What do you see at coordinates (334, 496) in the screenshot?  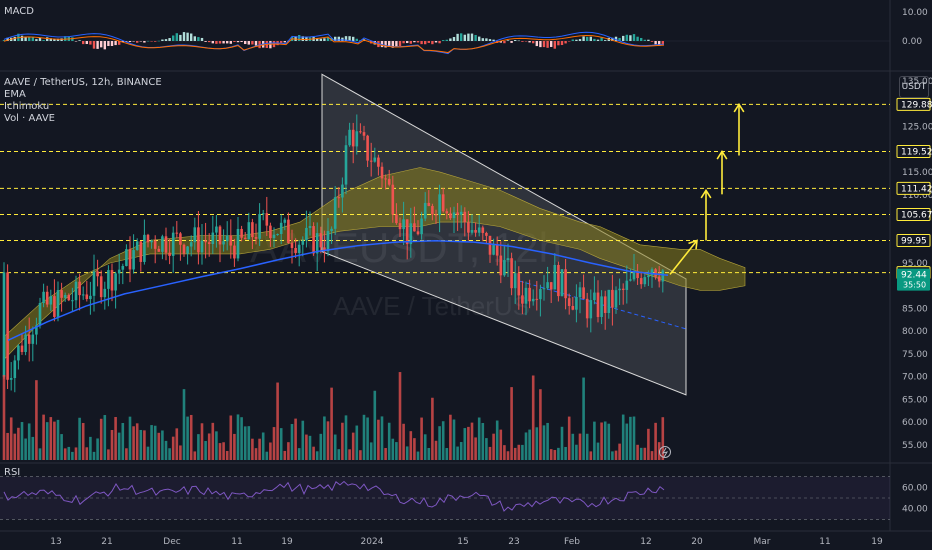 I see `rsi-line` at bounding box center [334, 496].